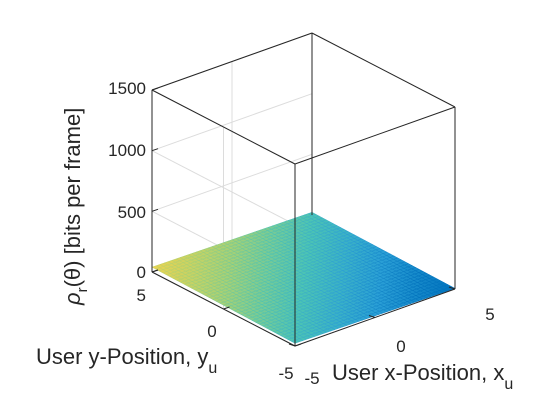  I want to click on z-tick-label: 0, so click(141, 272).